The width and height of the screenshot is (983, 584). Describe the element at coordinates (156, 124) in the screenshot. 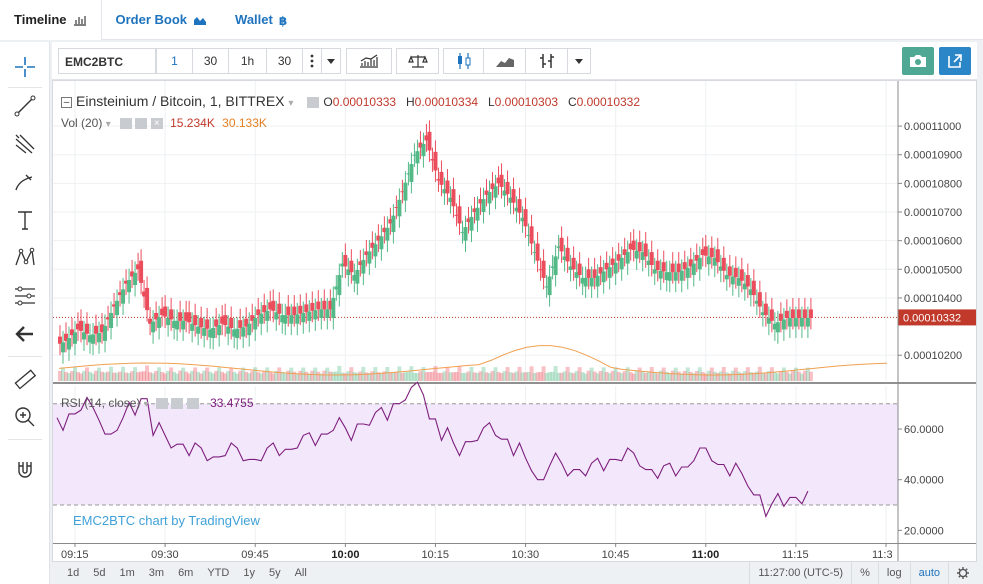

I see `close-icon: ×` at that location.